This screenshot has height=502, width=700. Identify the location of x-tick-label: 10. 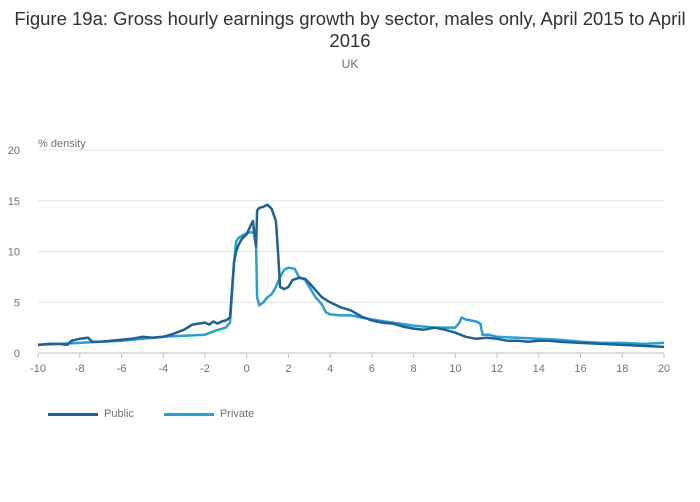
(455, 369).